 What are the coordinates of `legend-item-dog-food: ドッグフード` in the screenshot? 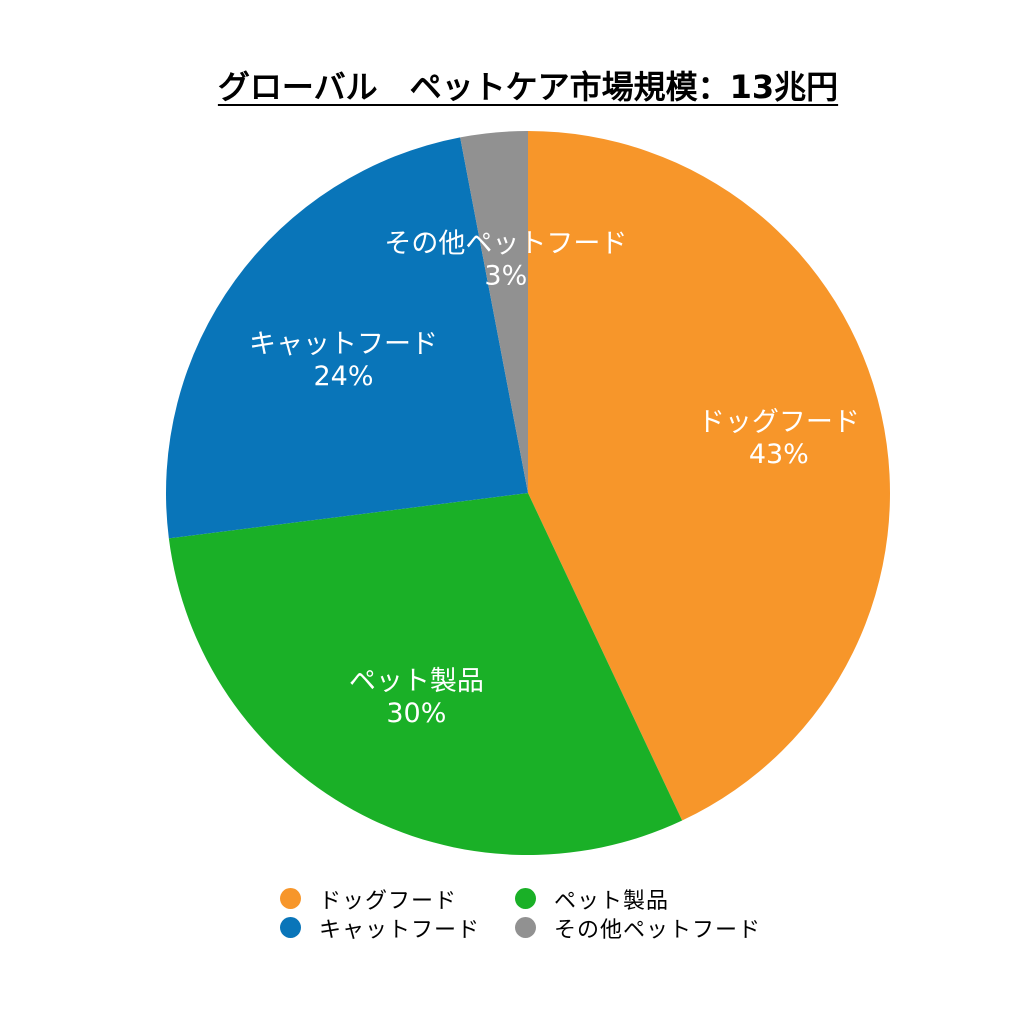 It's located at (397, 899).